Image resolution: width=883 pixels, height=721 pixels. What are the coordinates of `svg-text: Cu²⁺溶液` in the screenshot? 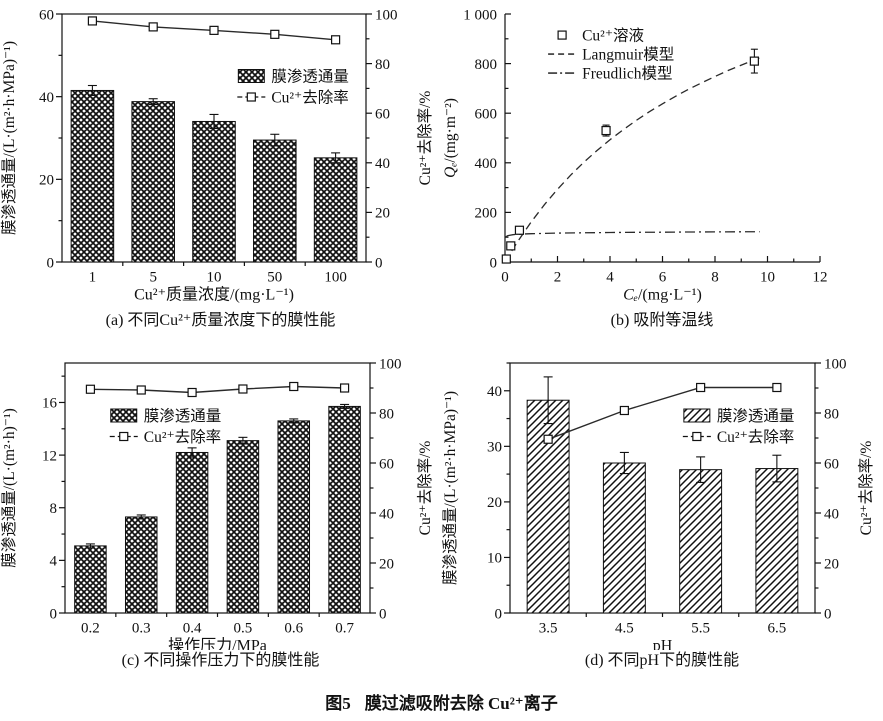 It's located at (613, 36).